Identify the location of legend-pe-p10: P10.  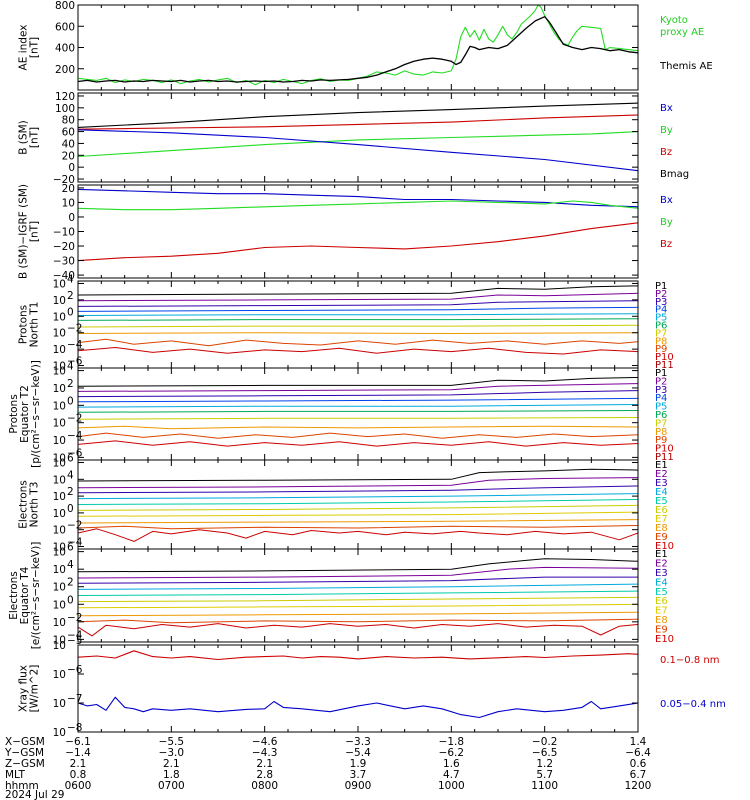
(664, 449).